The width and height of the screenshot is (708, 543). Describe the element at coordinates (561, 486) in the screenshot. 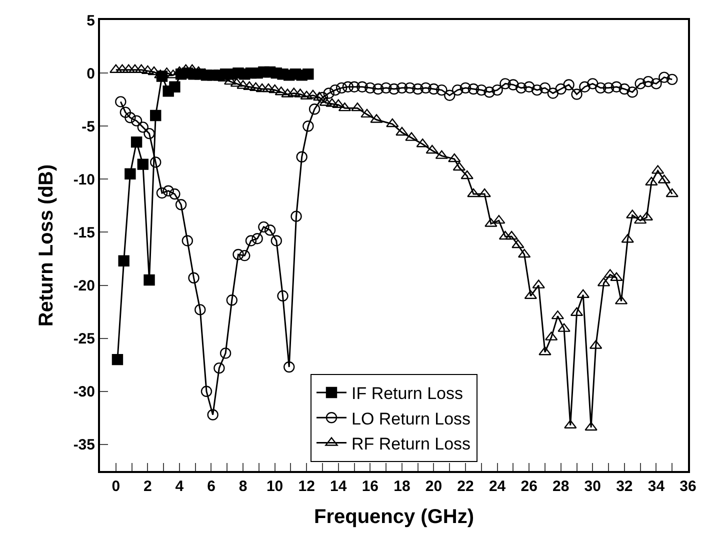

I see `x-tick-label: 28` at that location.